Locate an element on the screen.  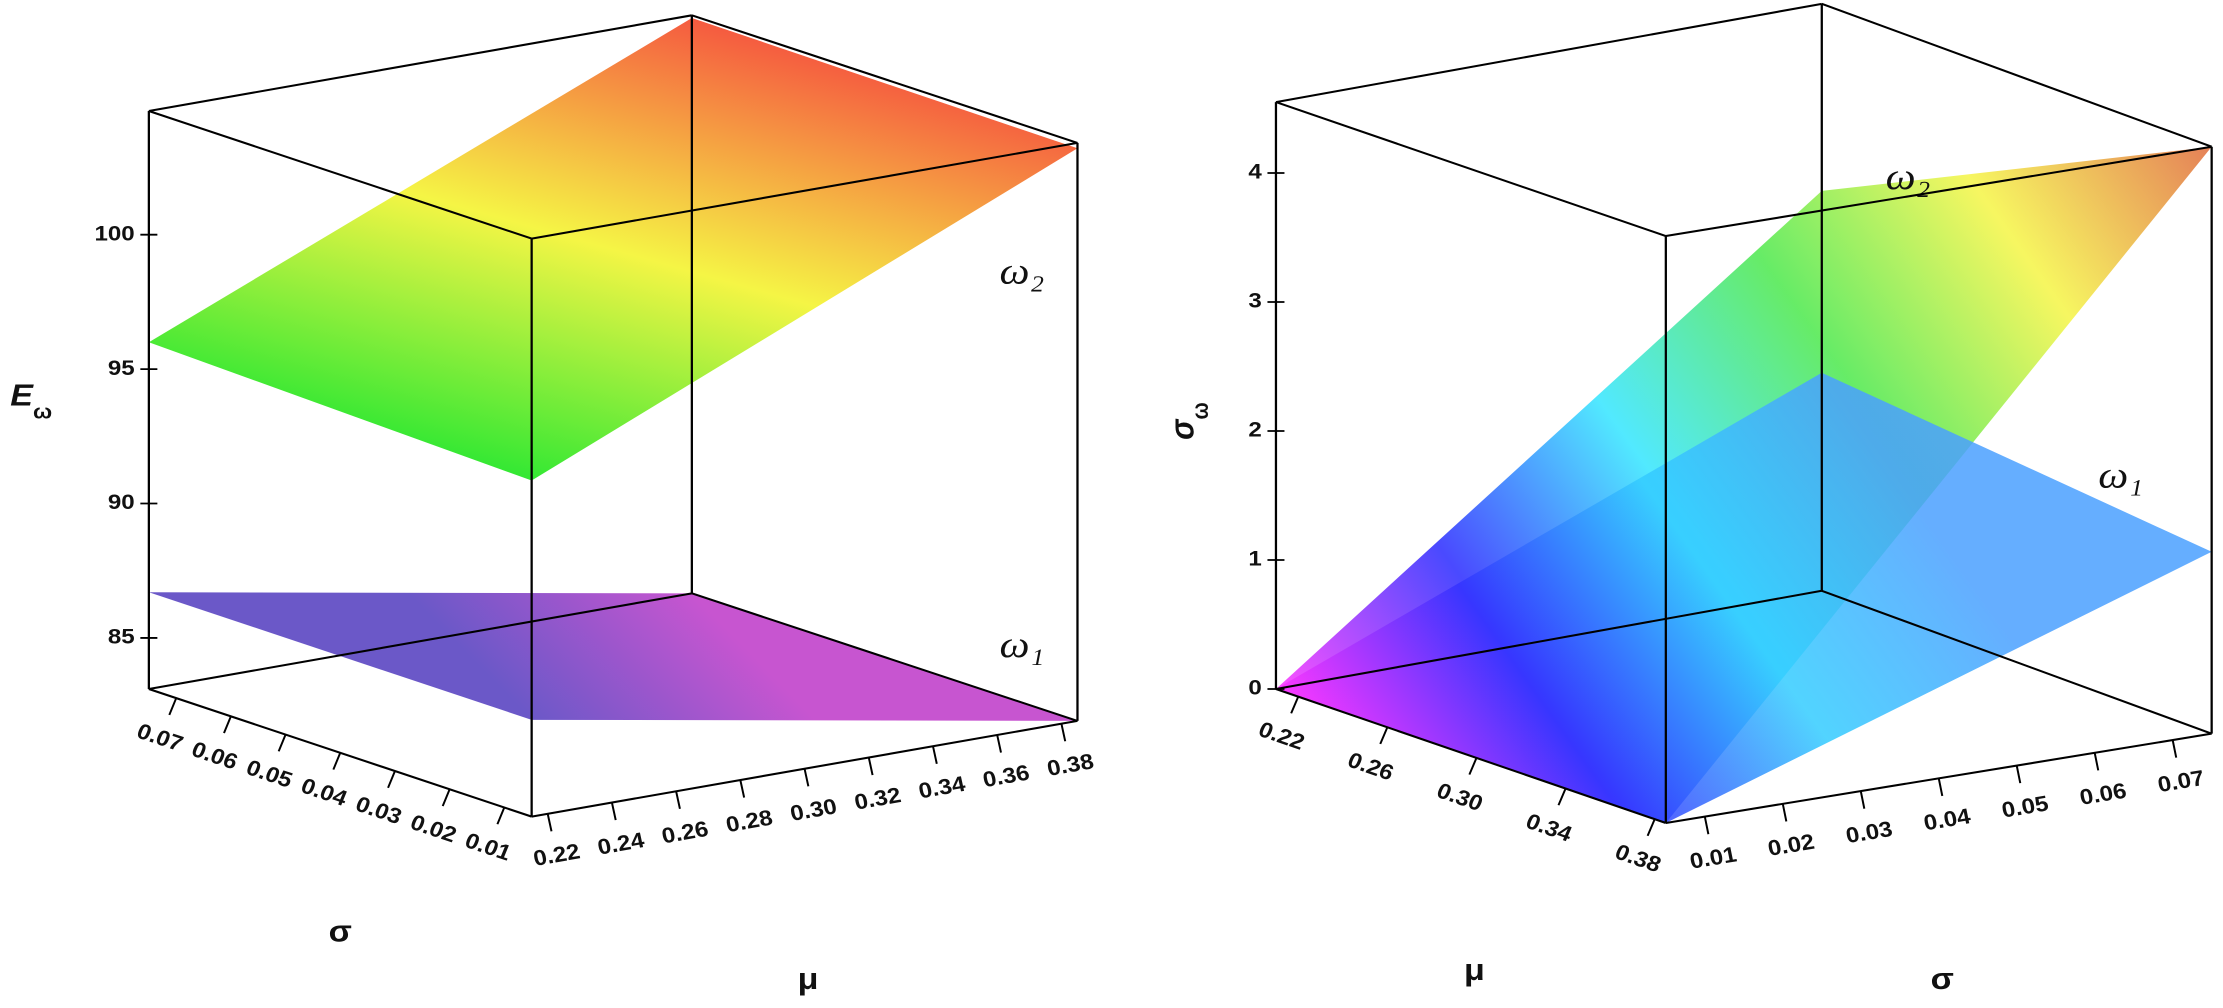
z-tick-label: 2 is located at coordinates (1254, 429).